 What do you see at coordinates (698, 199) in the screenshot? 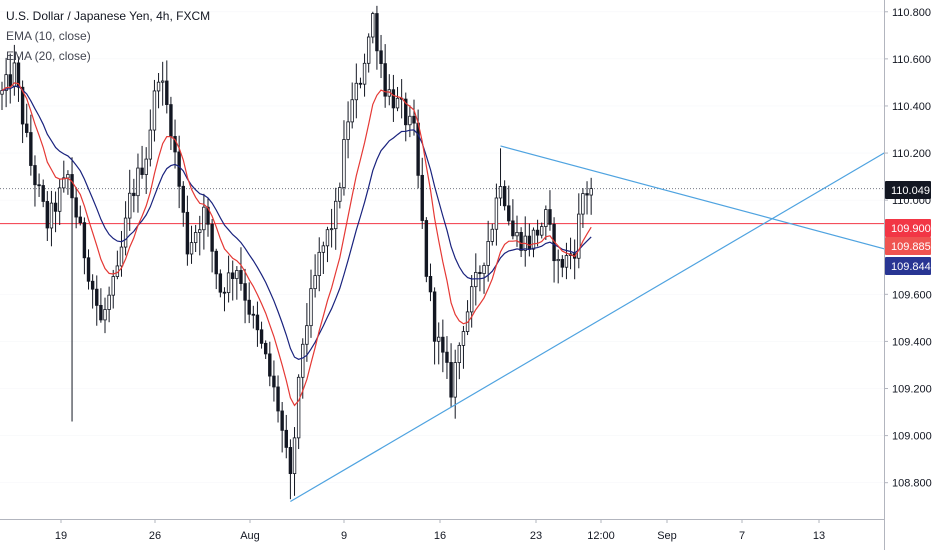
I see `trendline-upper` at bounding box center [698, 199].